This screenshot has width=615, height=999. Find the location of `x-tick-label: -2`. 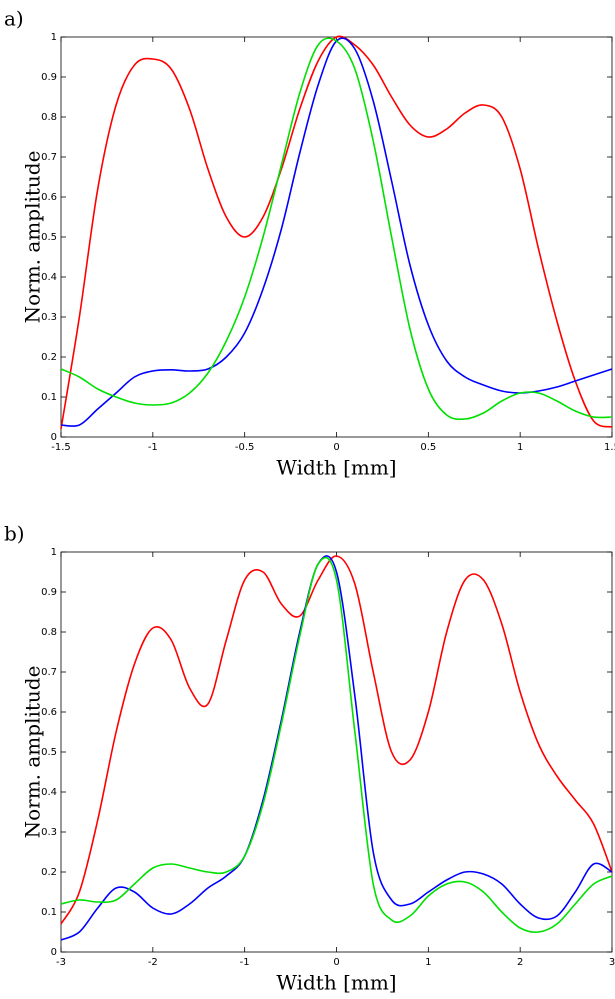

x-tick-label: -2 is located at coordinates (153, 962).